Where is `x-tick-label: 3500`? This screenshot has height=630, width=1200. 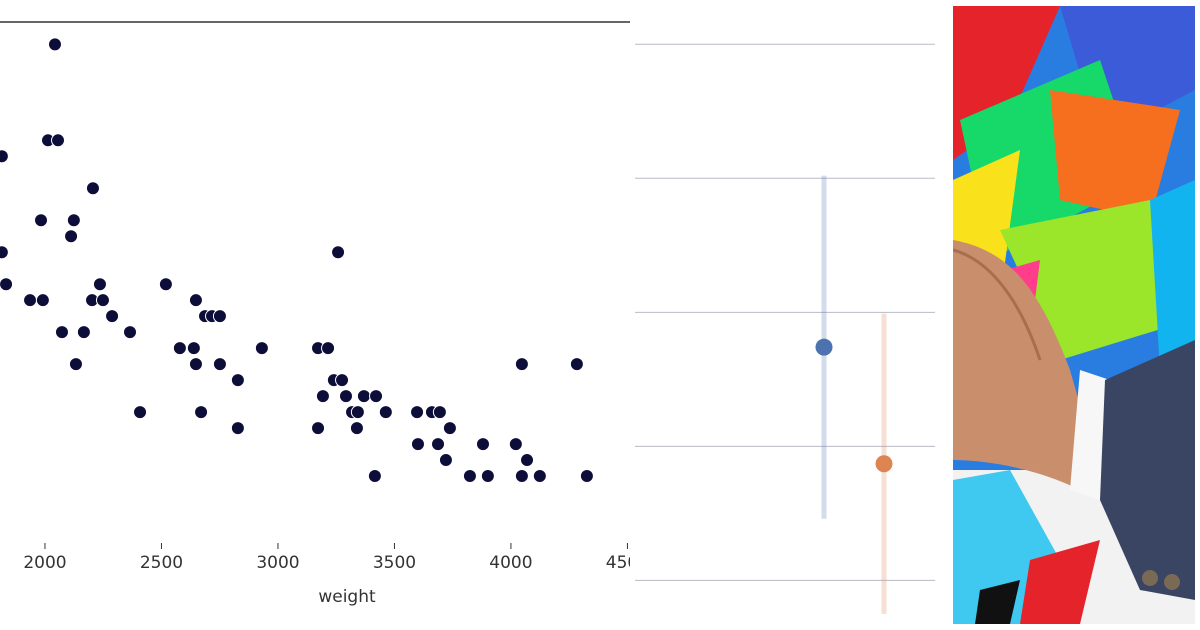
x-tick-label: 3500 is located at coordinates (394, 563).